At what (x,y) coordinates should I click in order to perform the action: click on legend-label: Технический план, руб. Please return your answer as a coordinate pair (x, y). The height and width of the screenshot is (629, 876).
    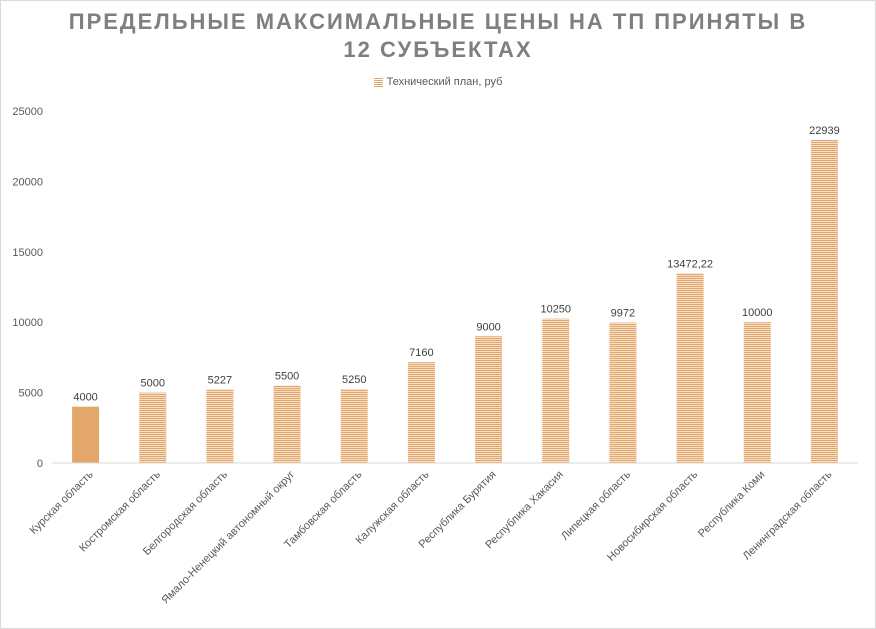
    Looking at the image, I should click on (444, 82).